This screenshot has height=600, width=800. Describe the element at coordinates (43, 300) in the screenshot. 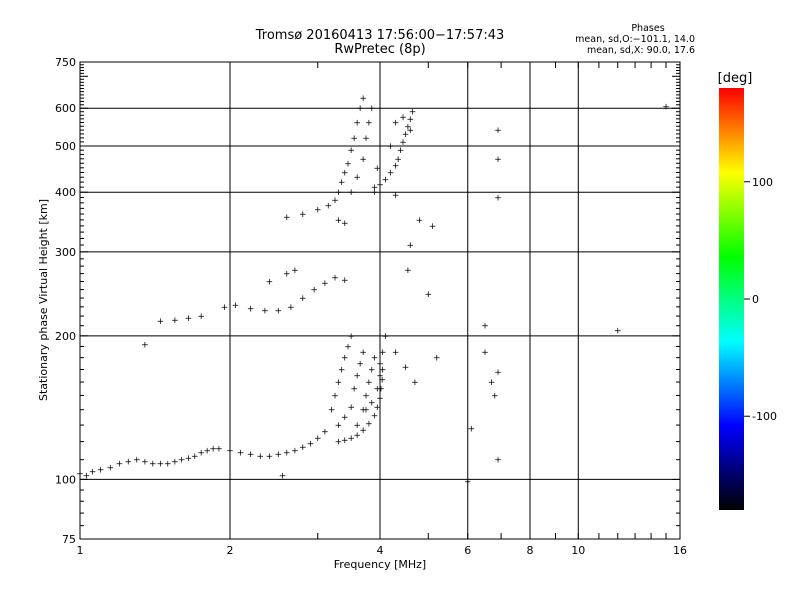

I see `y-axis-label: Stationary phase Virtual Height [km]` at that location.